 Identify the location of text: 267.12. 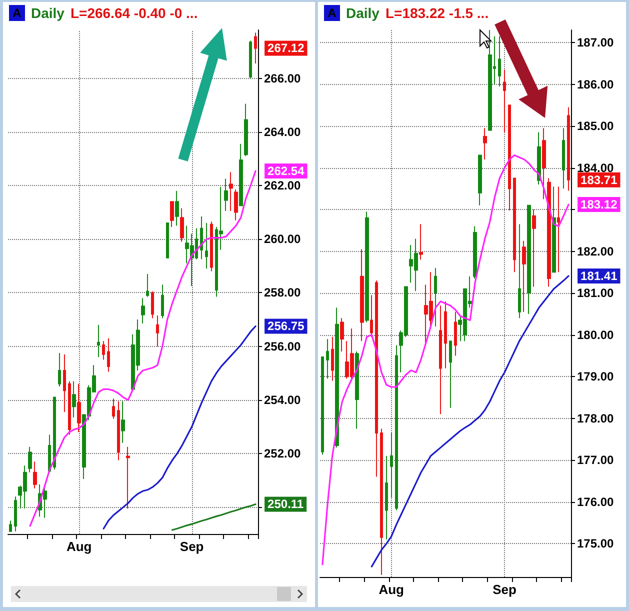
(286, 48).